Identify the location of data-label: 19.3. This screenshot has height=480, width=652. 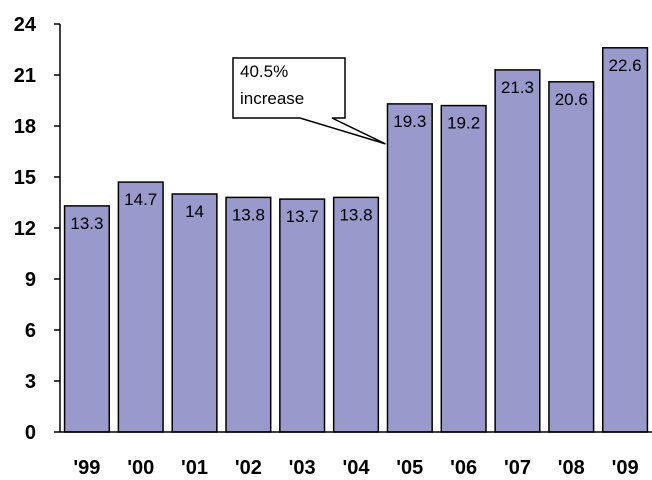
(409, 121).